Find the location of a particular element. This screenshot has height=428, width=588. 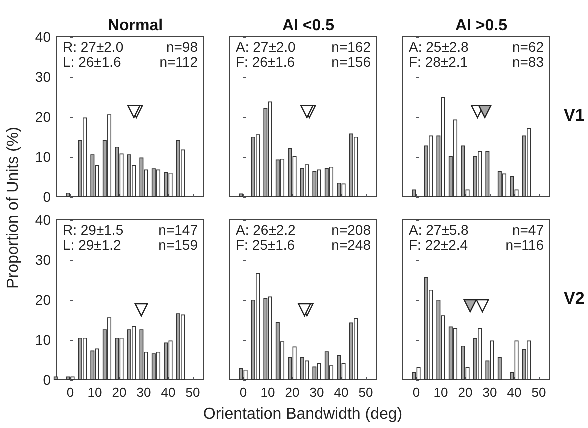

annotation: n=62 is located at coordinates (528, 47).